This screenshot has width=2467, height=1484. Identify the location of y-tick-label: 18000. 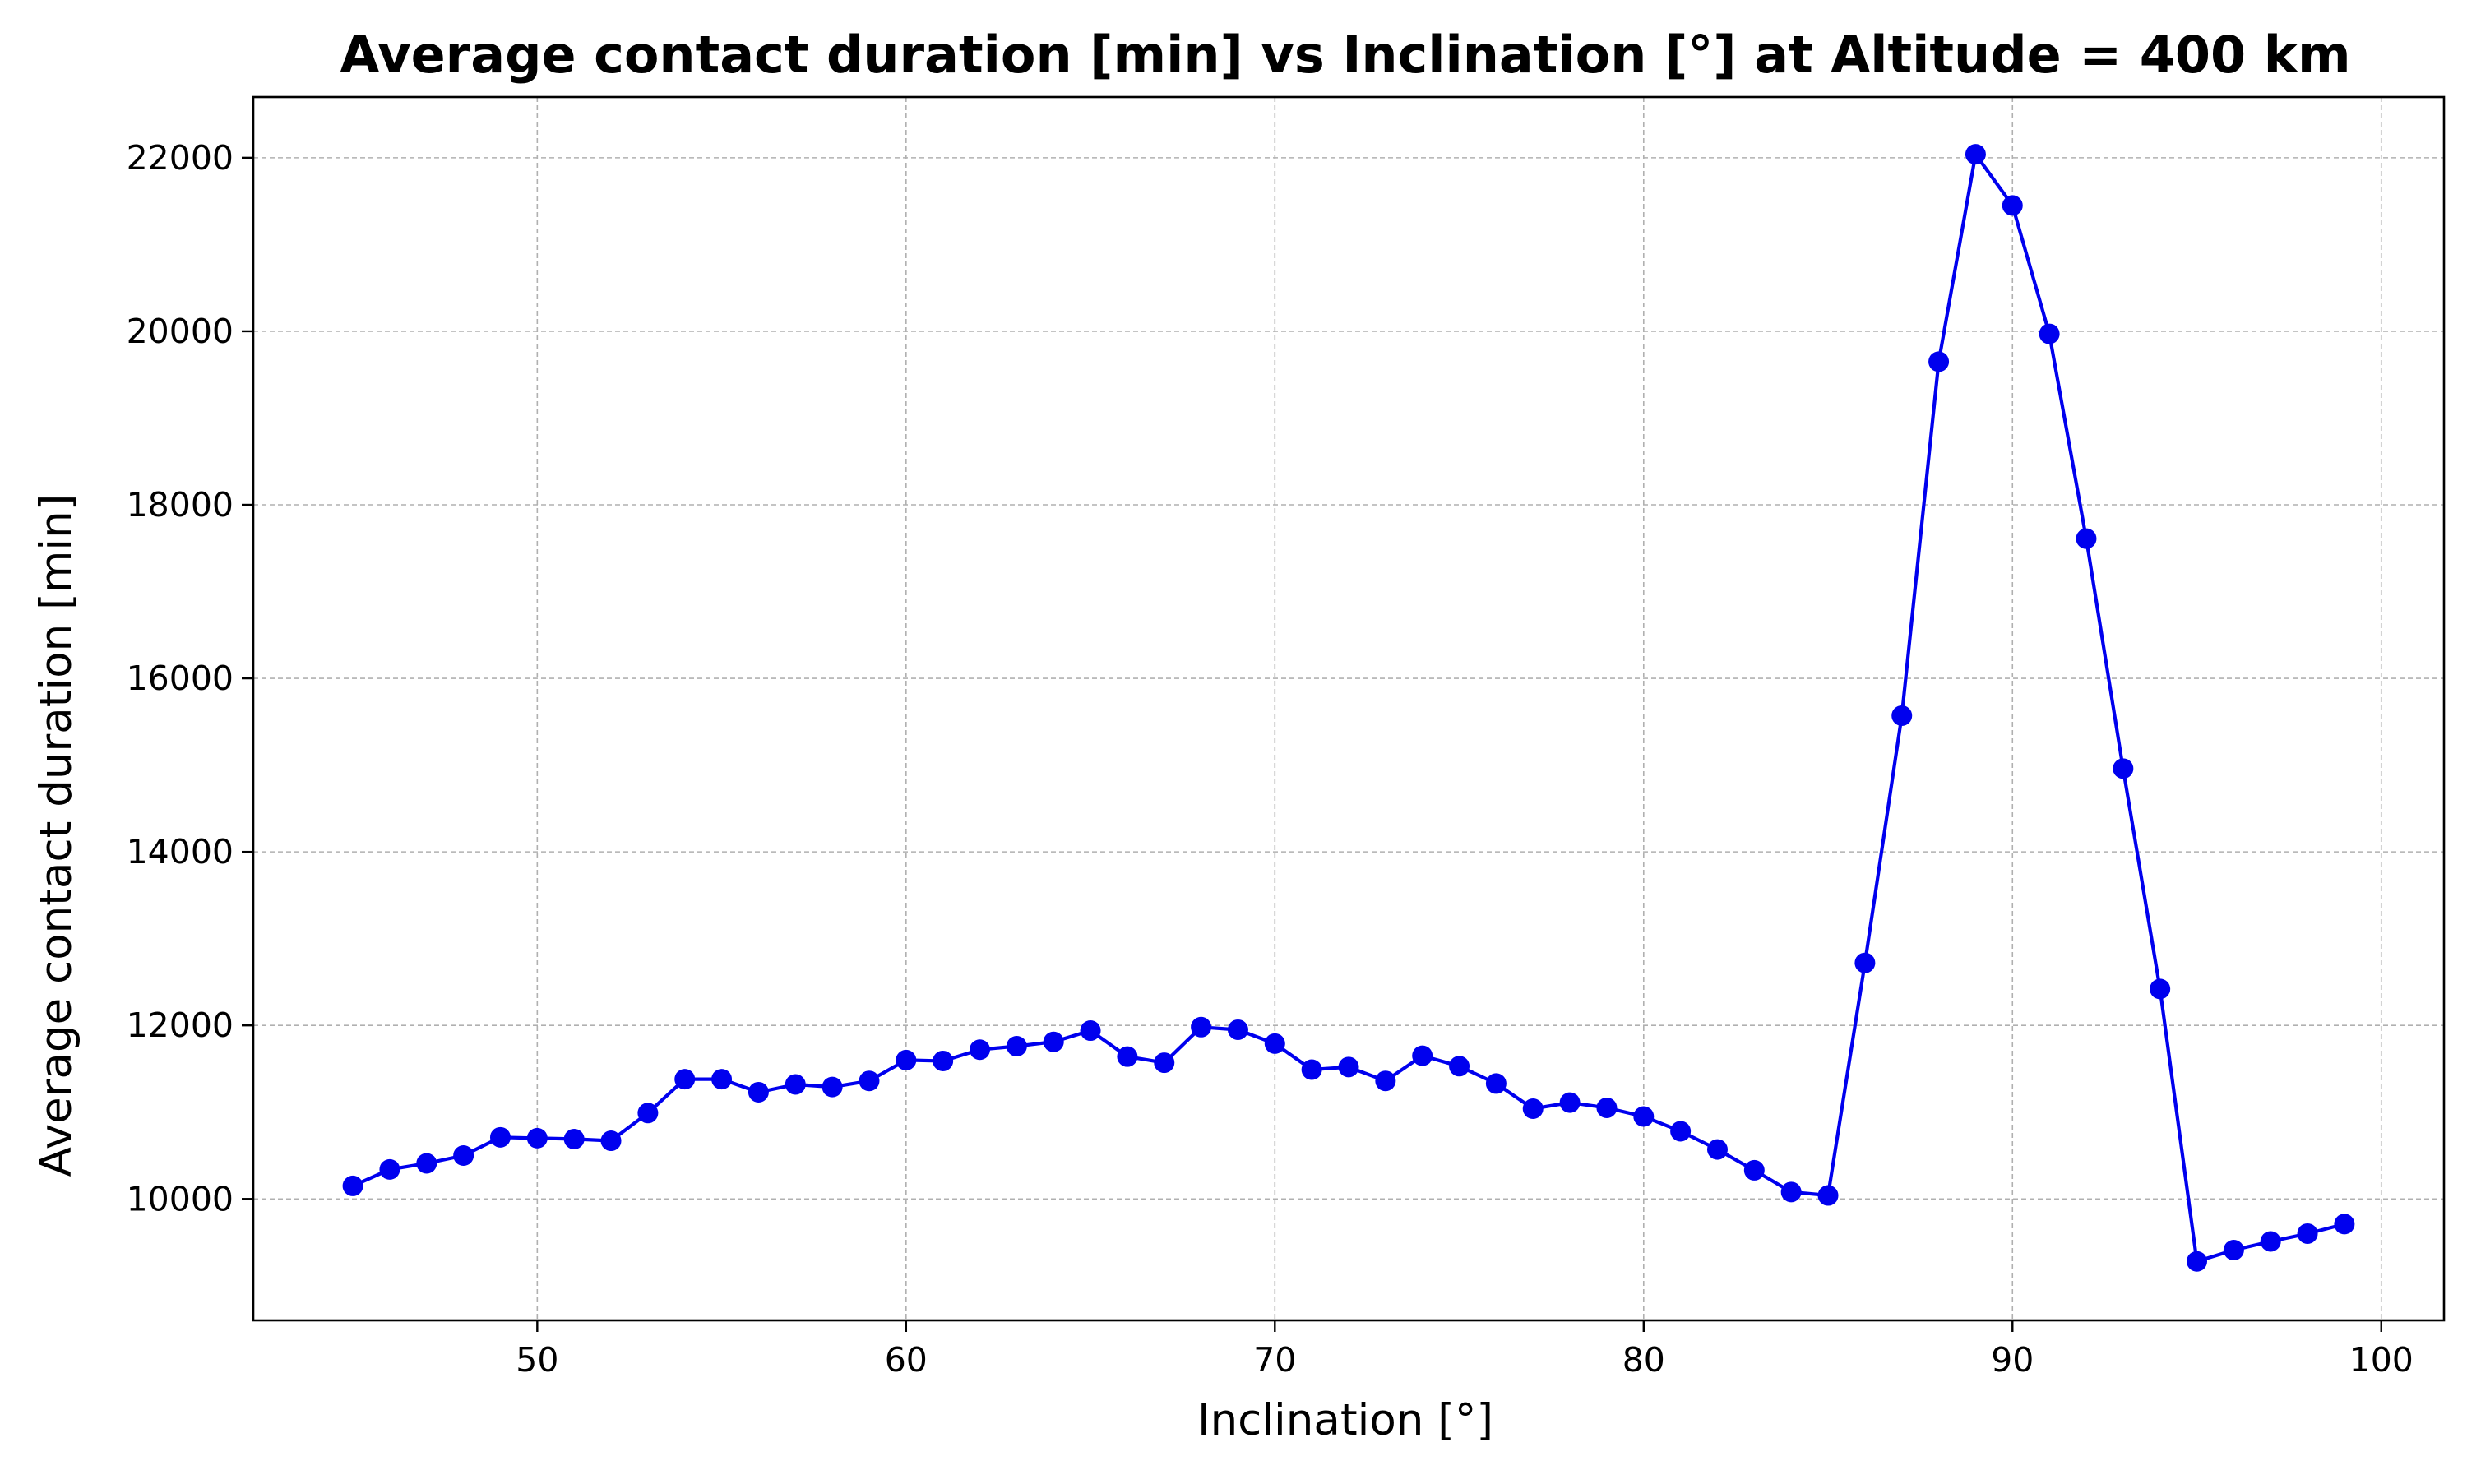
(180, 505).